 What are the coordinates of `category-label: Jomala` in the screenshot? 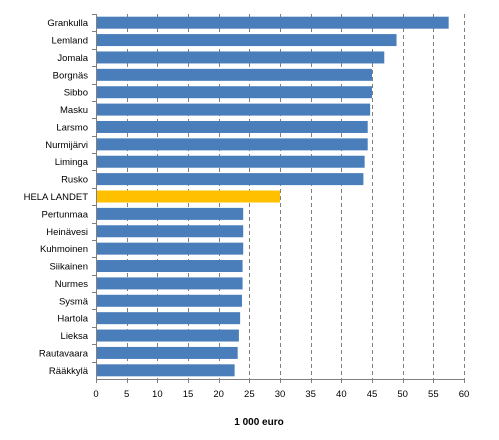 It's located at (72, 58).